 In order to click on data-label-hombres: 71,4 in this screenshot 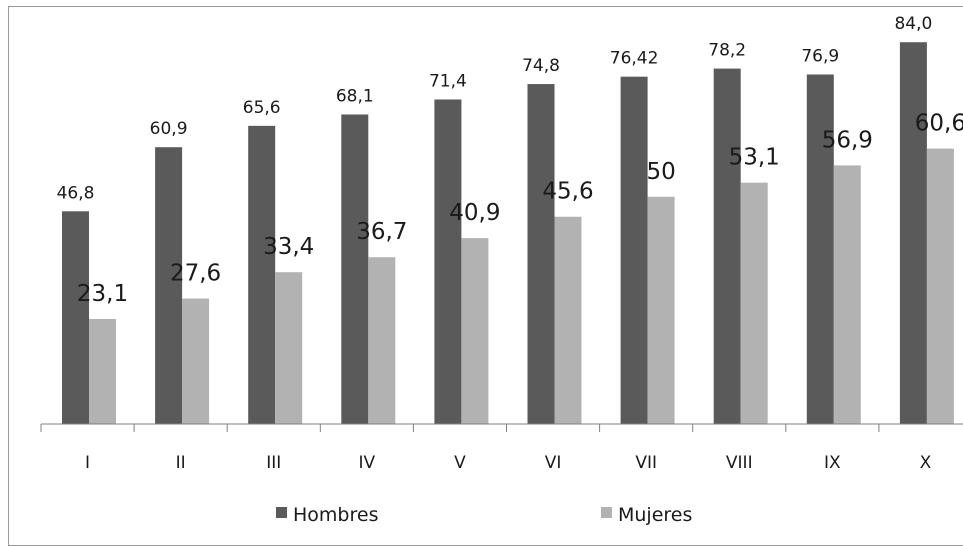, I will do `click(448, 81)`.